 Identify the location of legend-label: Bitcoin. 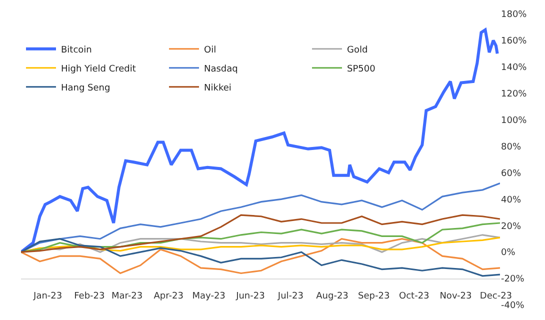
(76, 50).